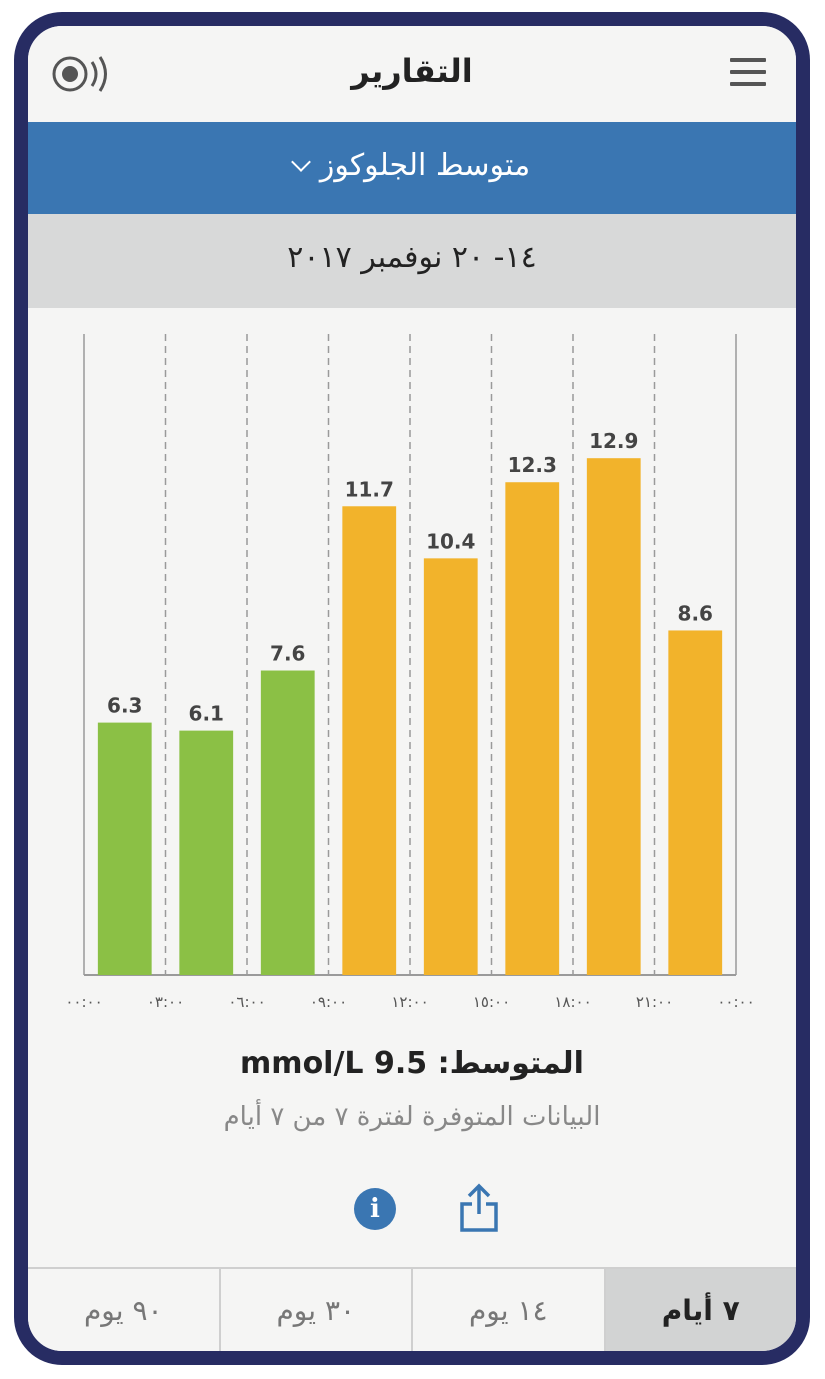 This screenshot has width=825, height=1379. Describe the element at coordinates (425, 165) in the screenshot. I see `report-type-label: متوسط الجلوكوز` at that location.